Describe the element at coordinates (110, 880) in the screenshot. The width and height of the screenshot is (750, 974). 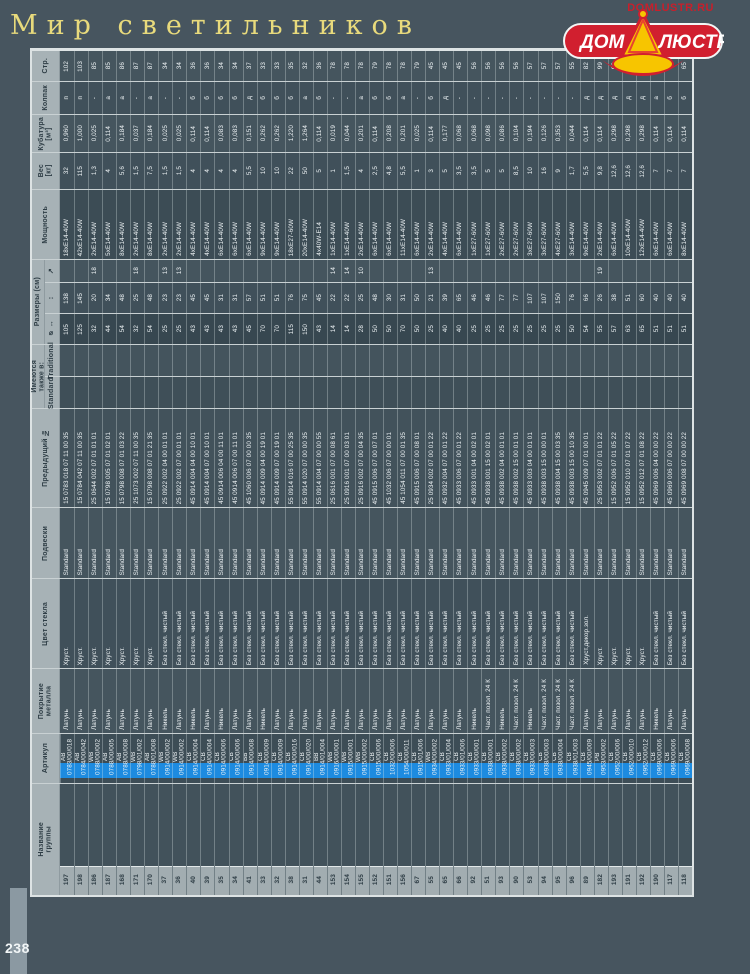
I see `group-number-box: 187` at that location.